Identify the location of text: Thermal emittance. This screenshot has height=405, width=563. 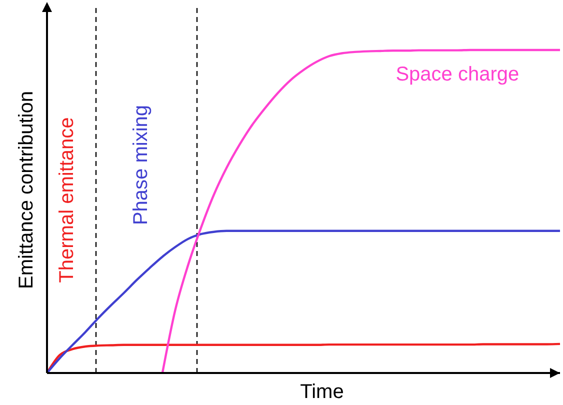
(67, 200).